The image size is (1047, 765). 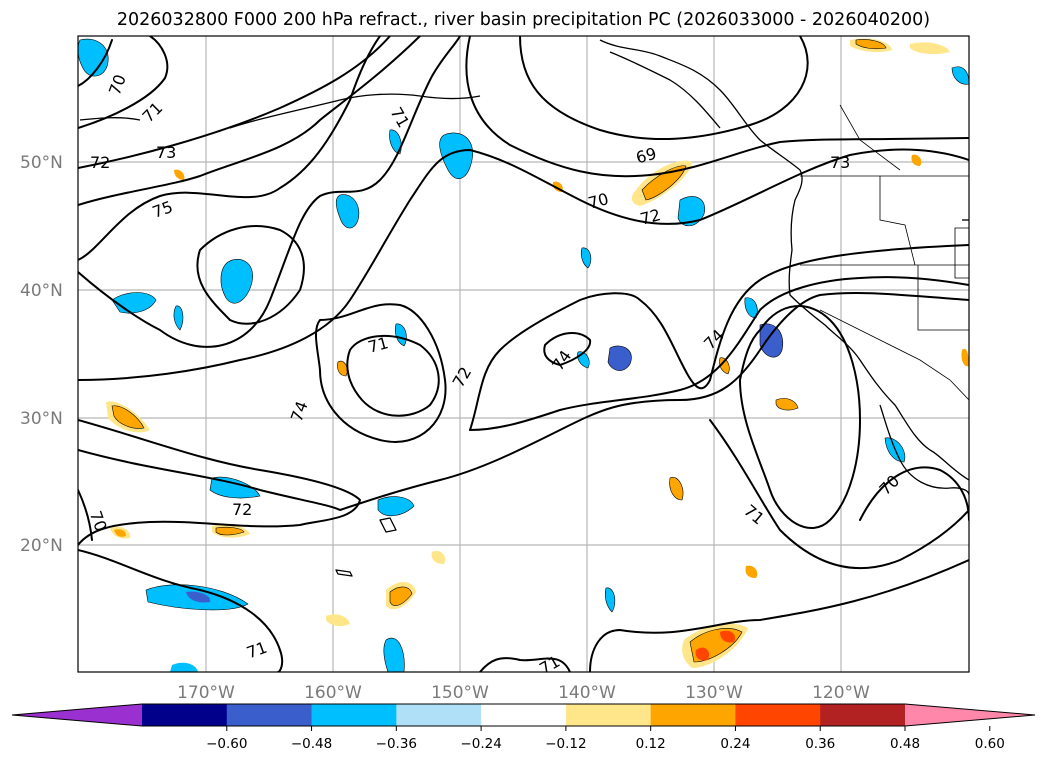 What do you see at coordinates (41, 546) in the screenshot?
I see `lat-label-20n: 20°N` at bounding box center [41, 546].